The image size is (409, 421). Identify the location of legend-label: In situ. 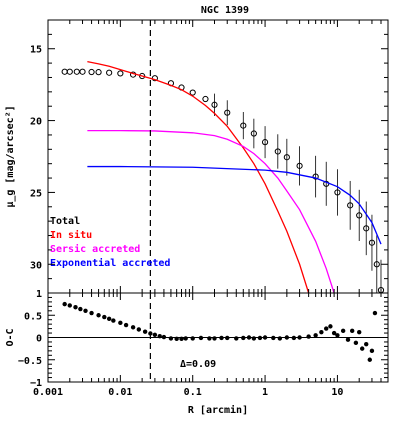
(71, 235).